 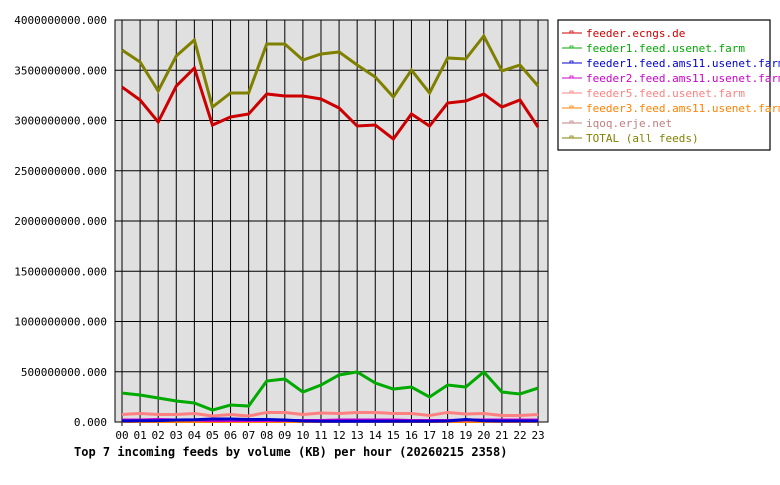 I want to click on x-tick-label: 11, so click(x=320, y=435).